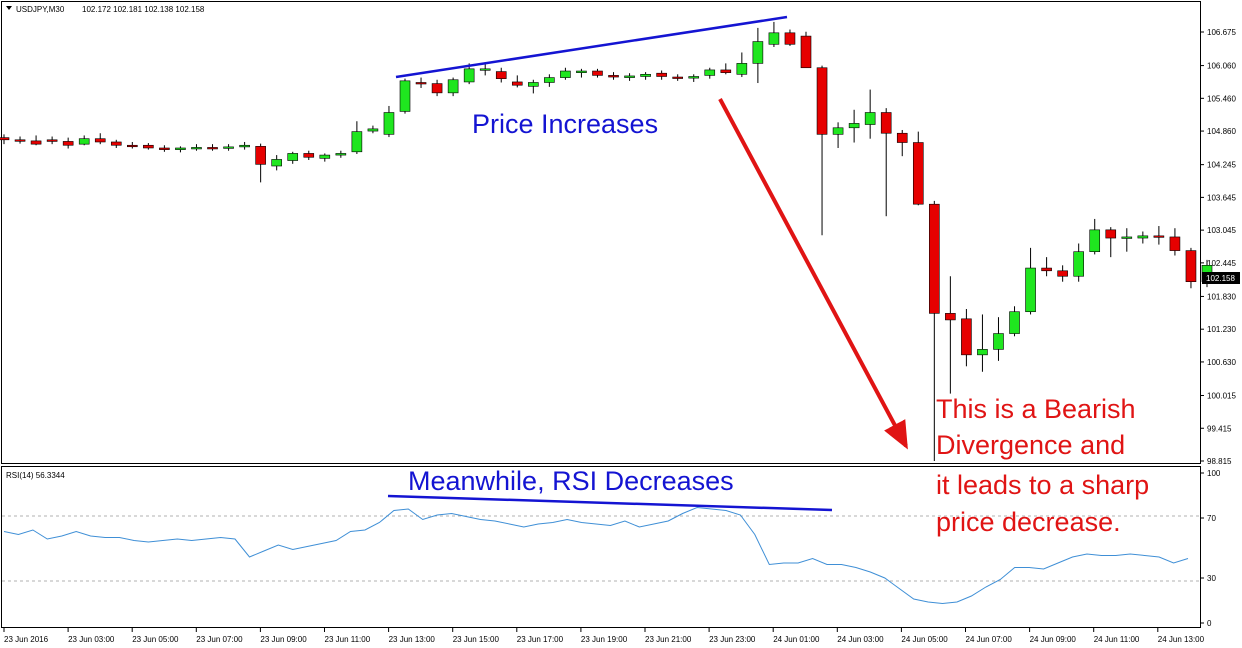 The width and height of the screenshot is (1242, 648). I want to click on time-tick-label: 23 Jun 23:00, so click(732, 639).